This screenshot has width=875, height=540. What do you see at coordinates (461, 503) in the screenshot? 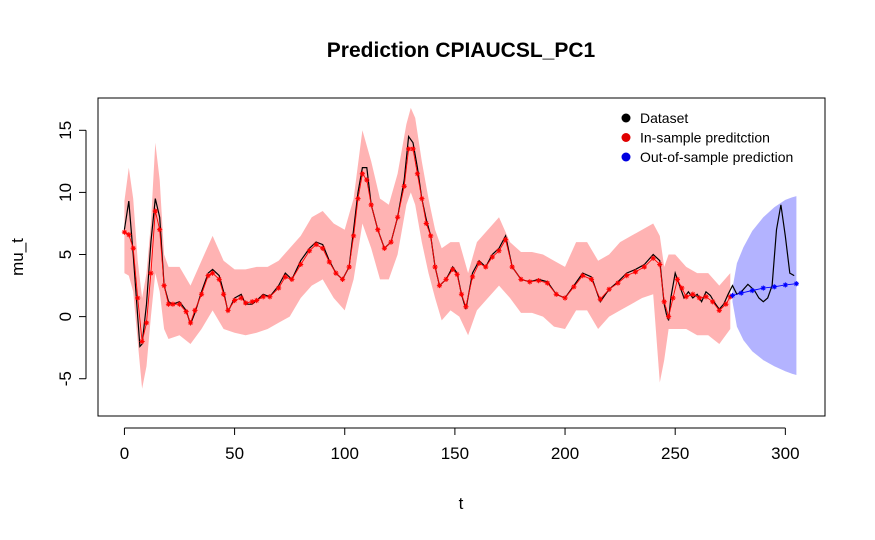
I see `x-axis-label: t` at bounding box center [461, 503].